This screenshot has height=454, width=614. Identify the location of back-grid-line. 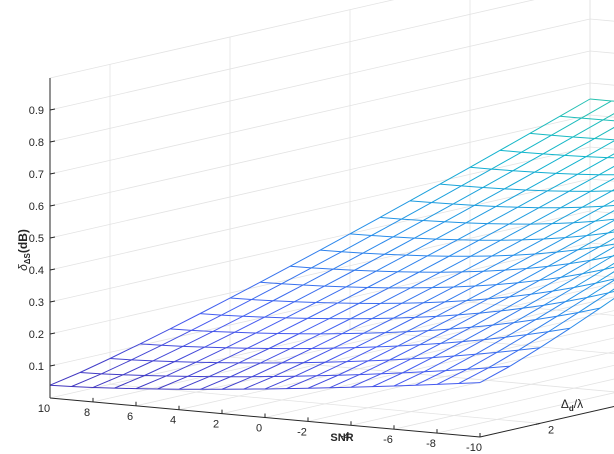
(222, 39).